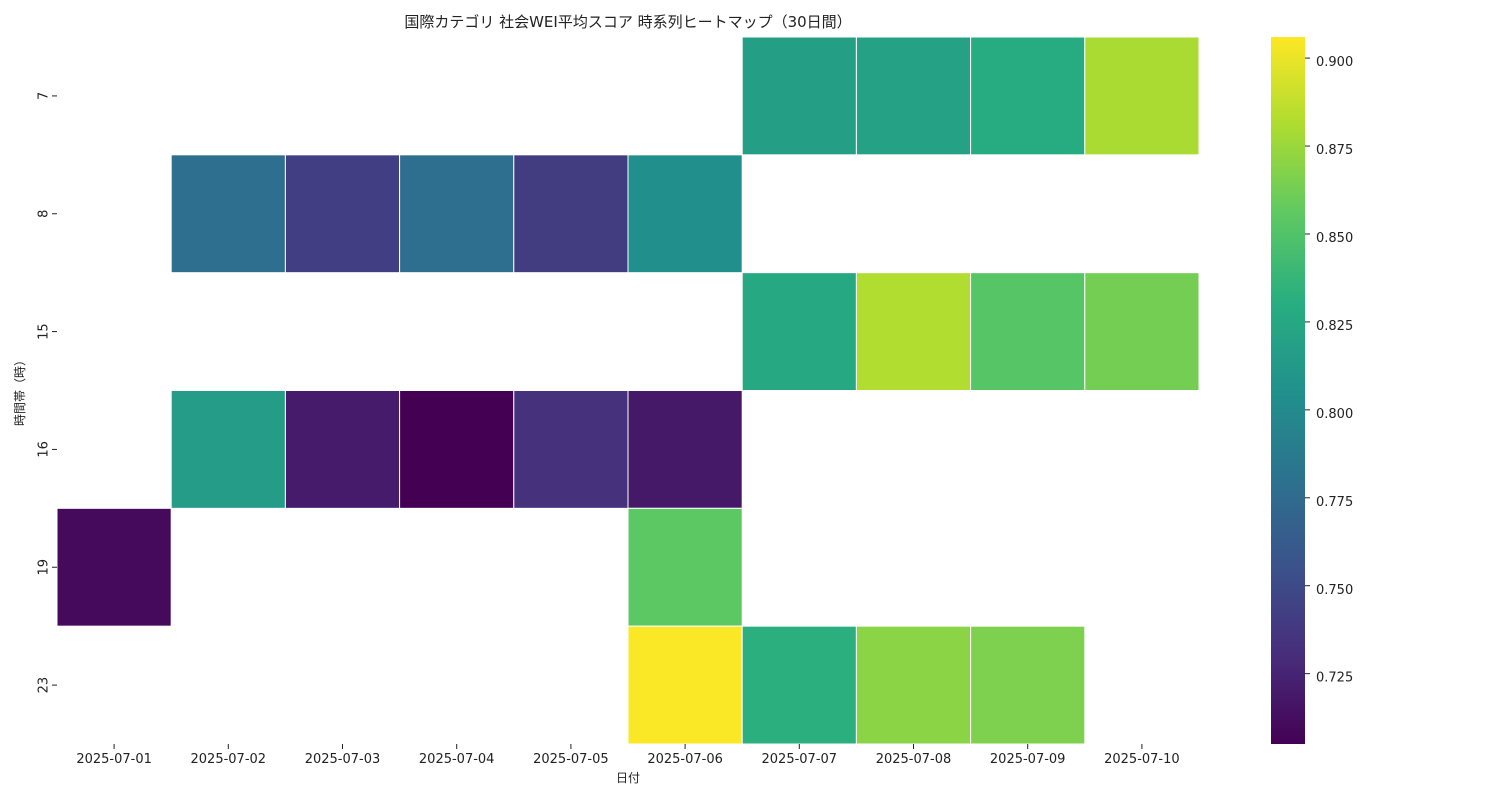  Describe the element at coordinates (20, 390) in the screenshot. I see `y-axis-label: 時間帯（時）` at that location.